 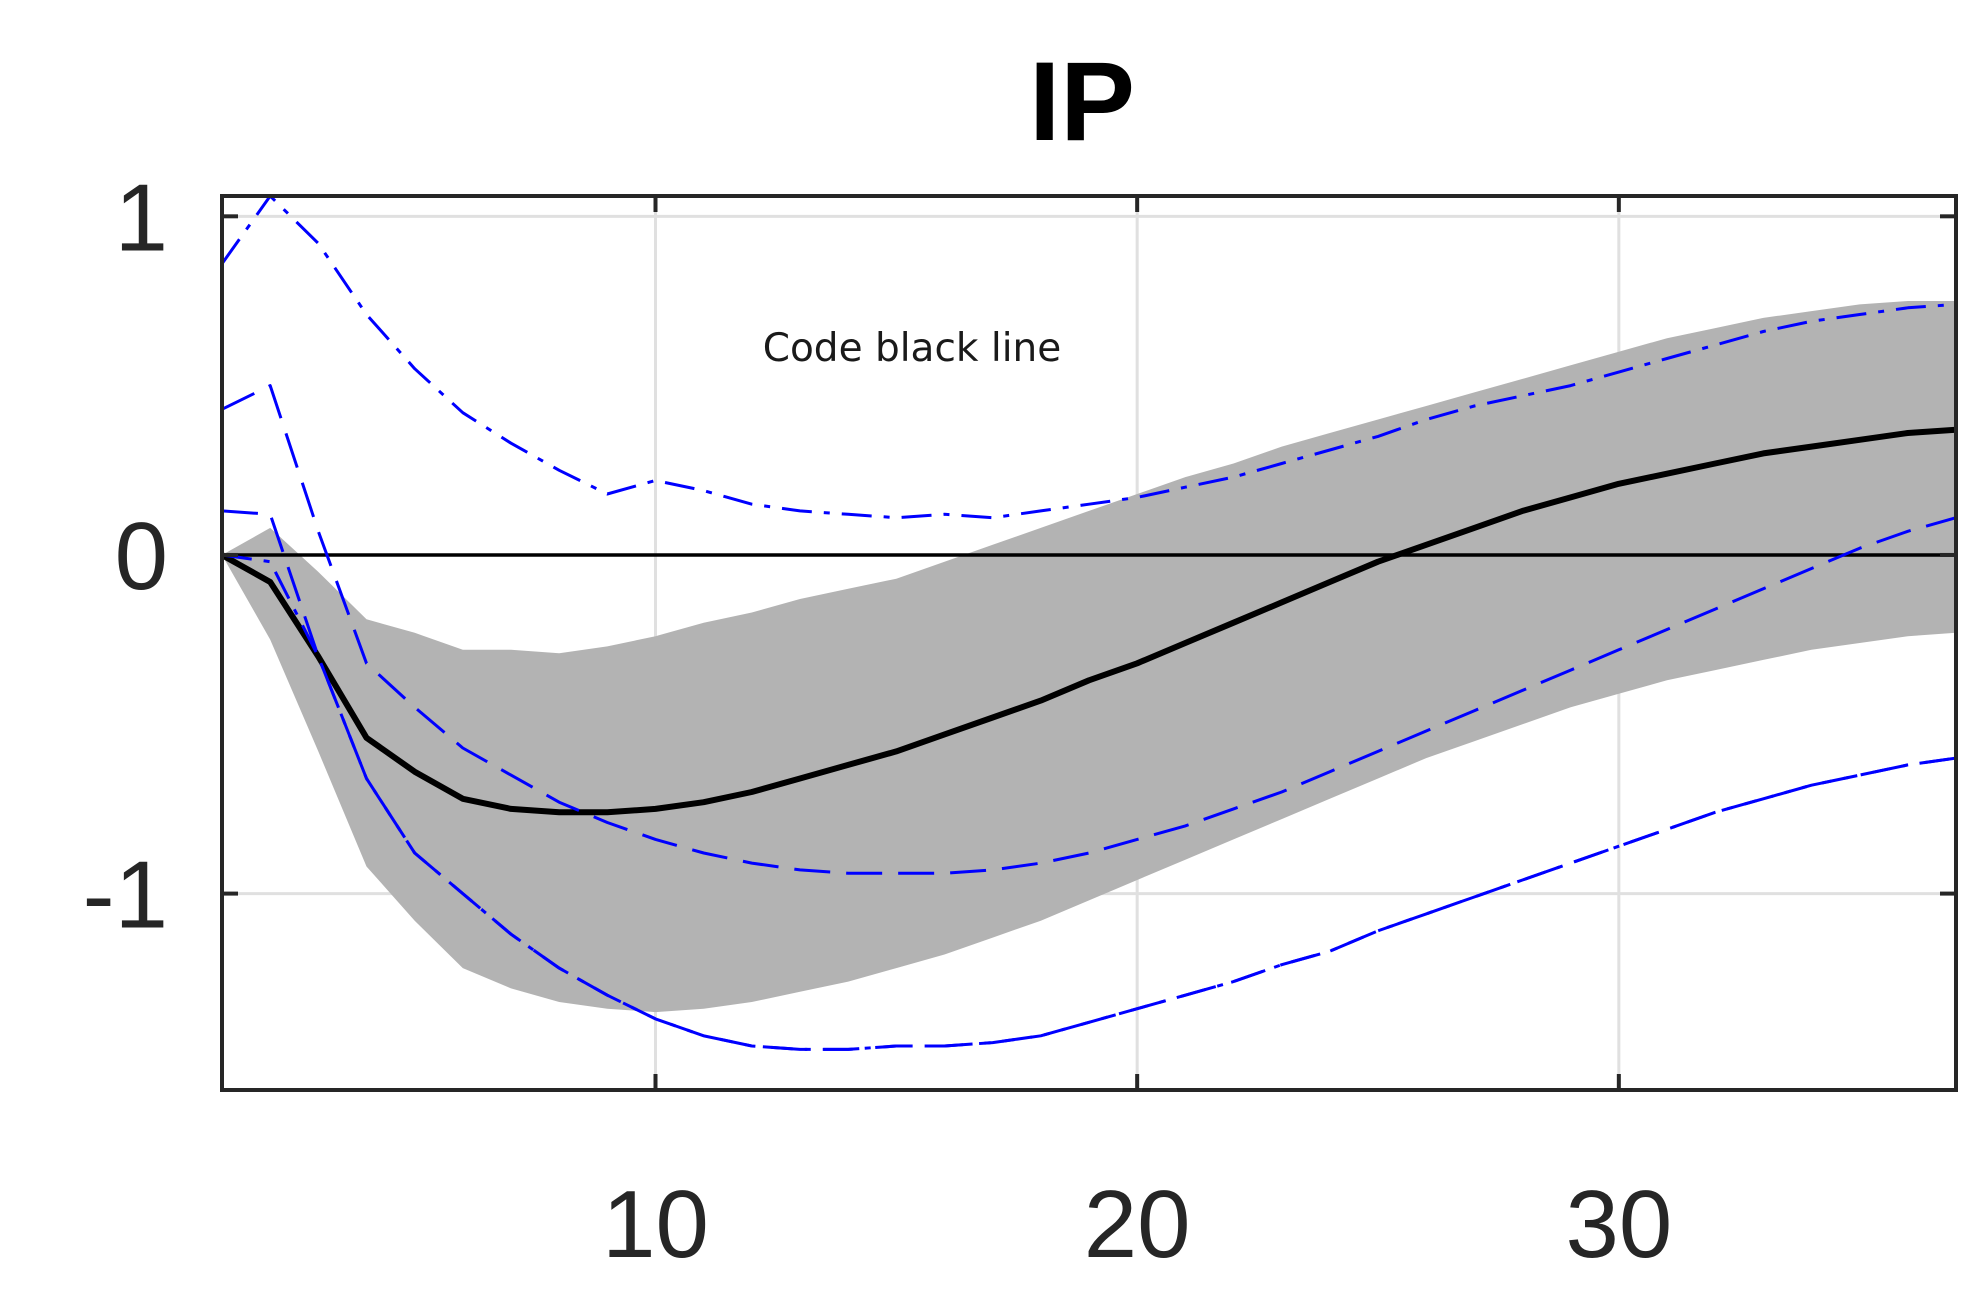 What do you see at coordinates (141, 556) in the screenshot?
I see `y-tick-label-1: 0` at bounding box center [141, 556].